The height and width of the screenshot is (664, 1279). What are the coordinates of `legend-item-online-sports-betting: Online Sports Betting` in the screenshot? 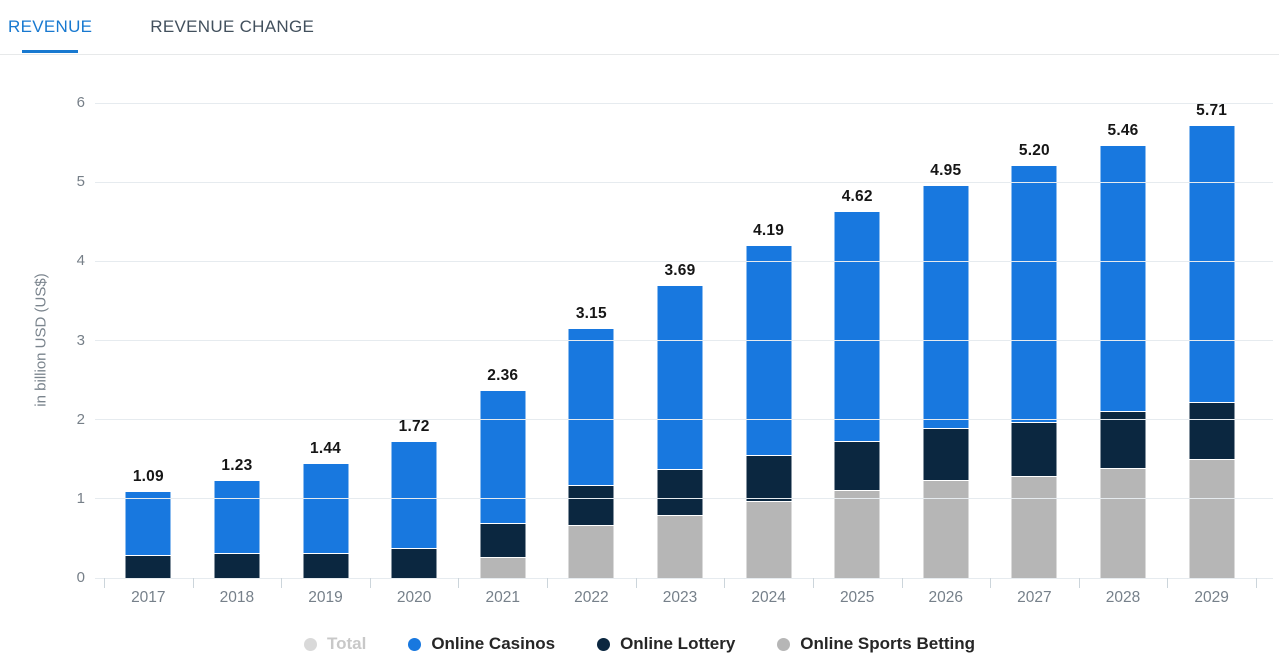 It's located at (876, 644).